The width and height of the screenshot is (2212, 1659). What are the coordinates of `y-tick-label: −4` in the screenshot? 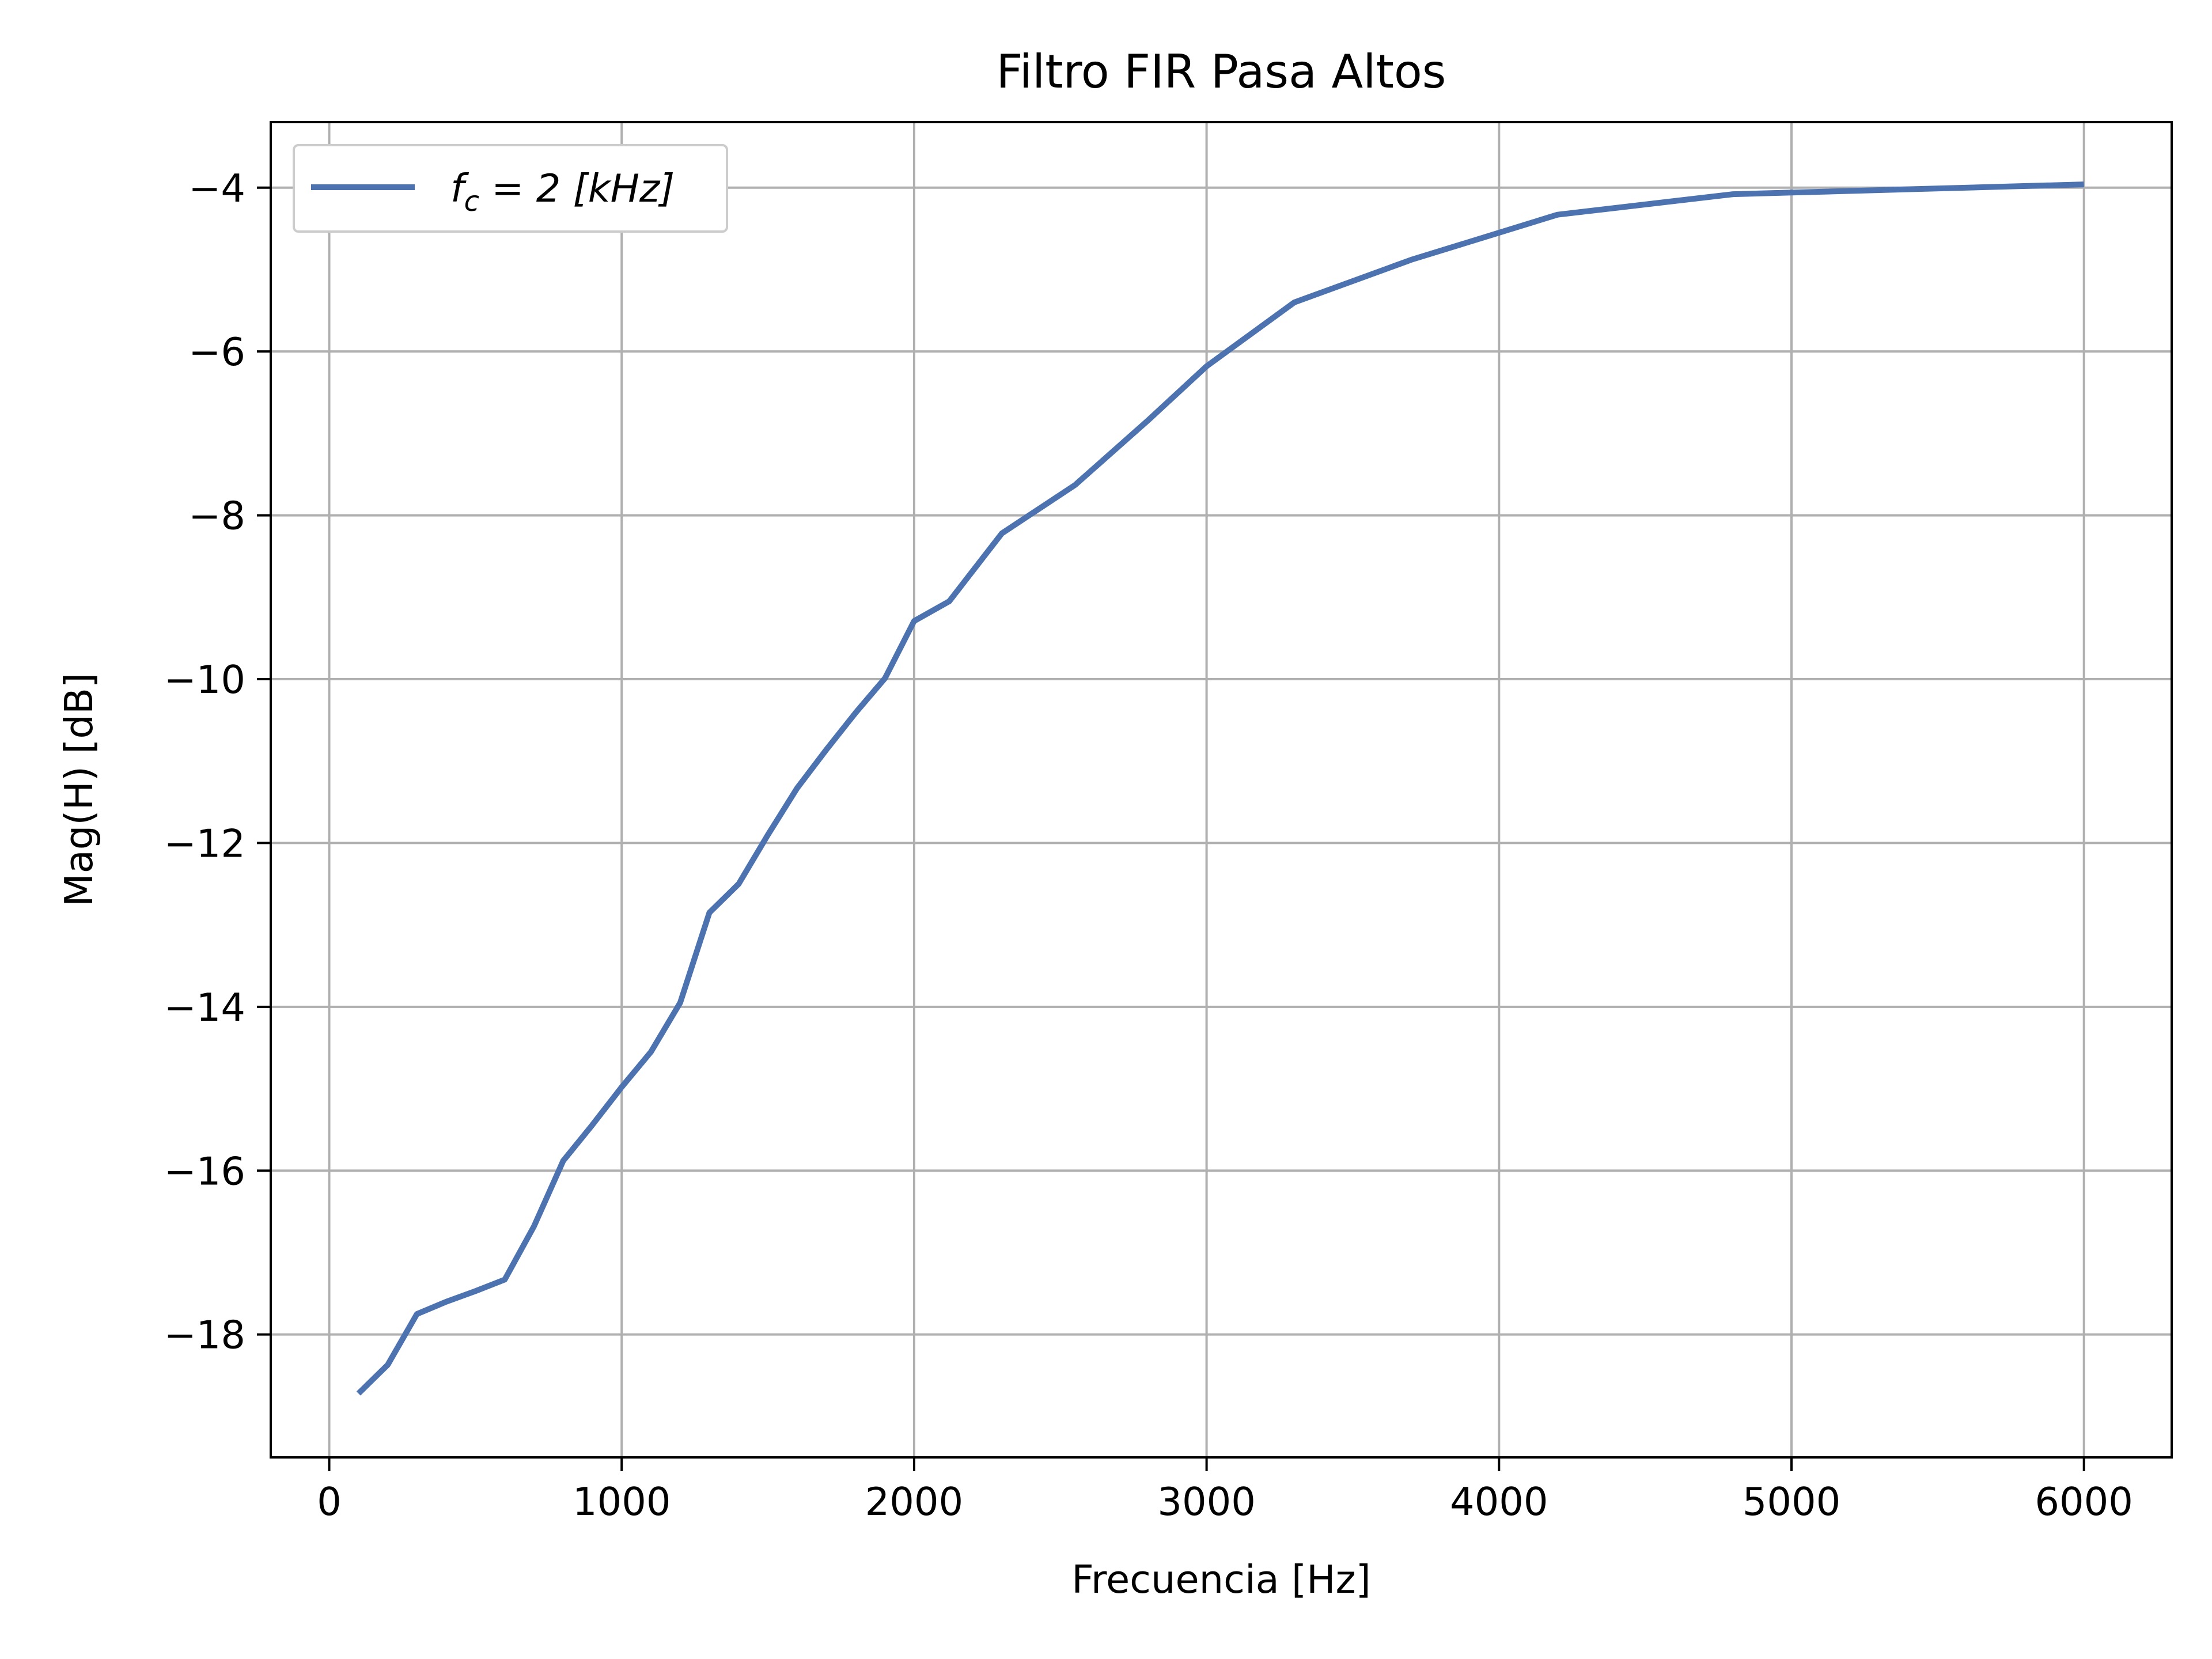 It's located at (216, 188).